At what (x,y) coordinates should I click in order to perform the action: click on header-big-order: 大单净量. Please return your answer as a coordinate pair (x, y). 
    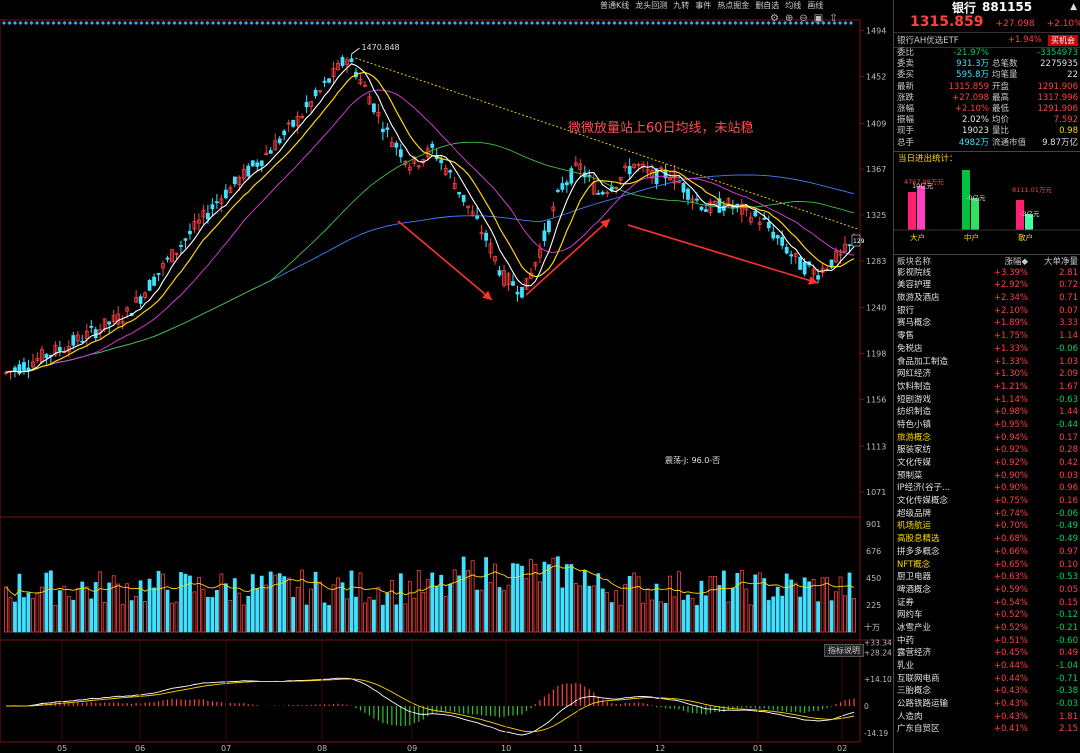
    Looking at the image, I should click on (1060, 261).